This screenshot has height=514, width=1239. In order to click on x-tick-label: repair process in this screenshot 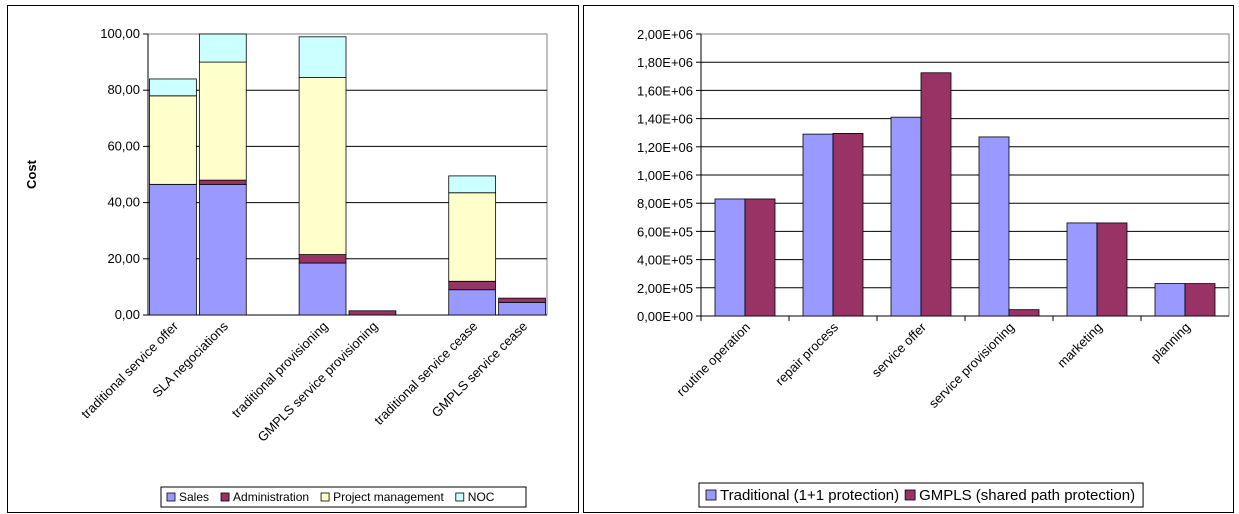, I will do `click(806, 353)`.